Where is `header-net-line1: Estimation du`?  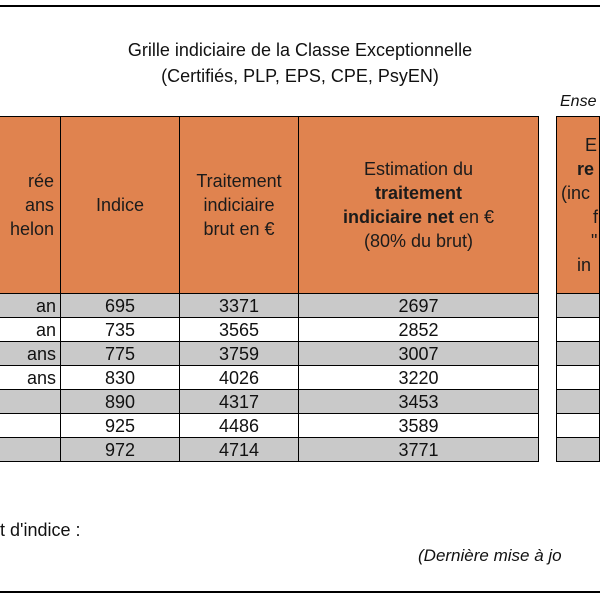 header-net-line1: Estimation du is located at coordinates (418, 169).